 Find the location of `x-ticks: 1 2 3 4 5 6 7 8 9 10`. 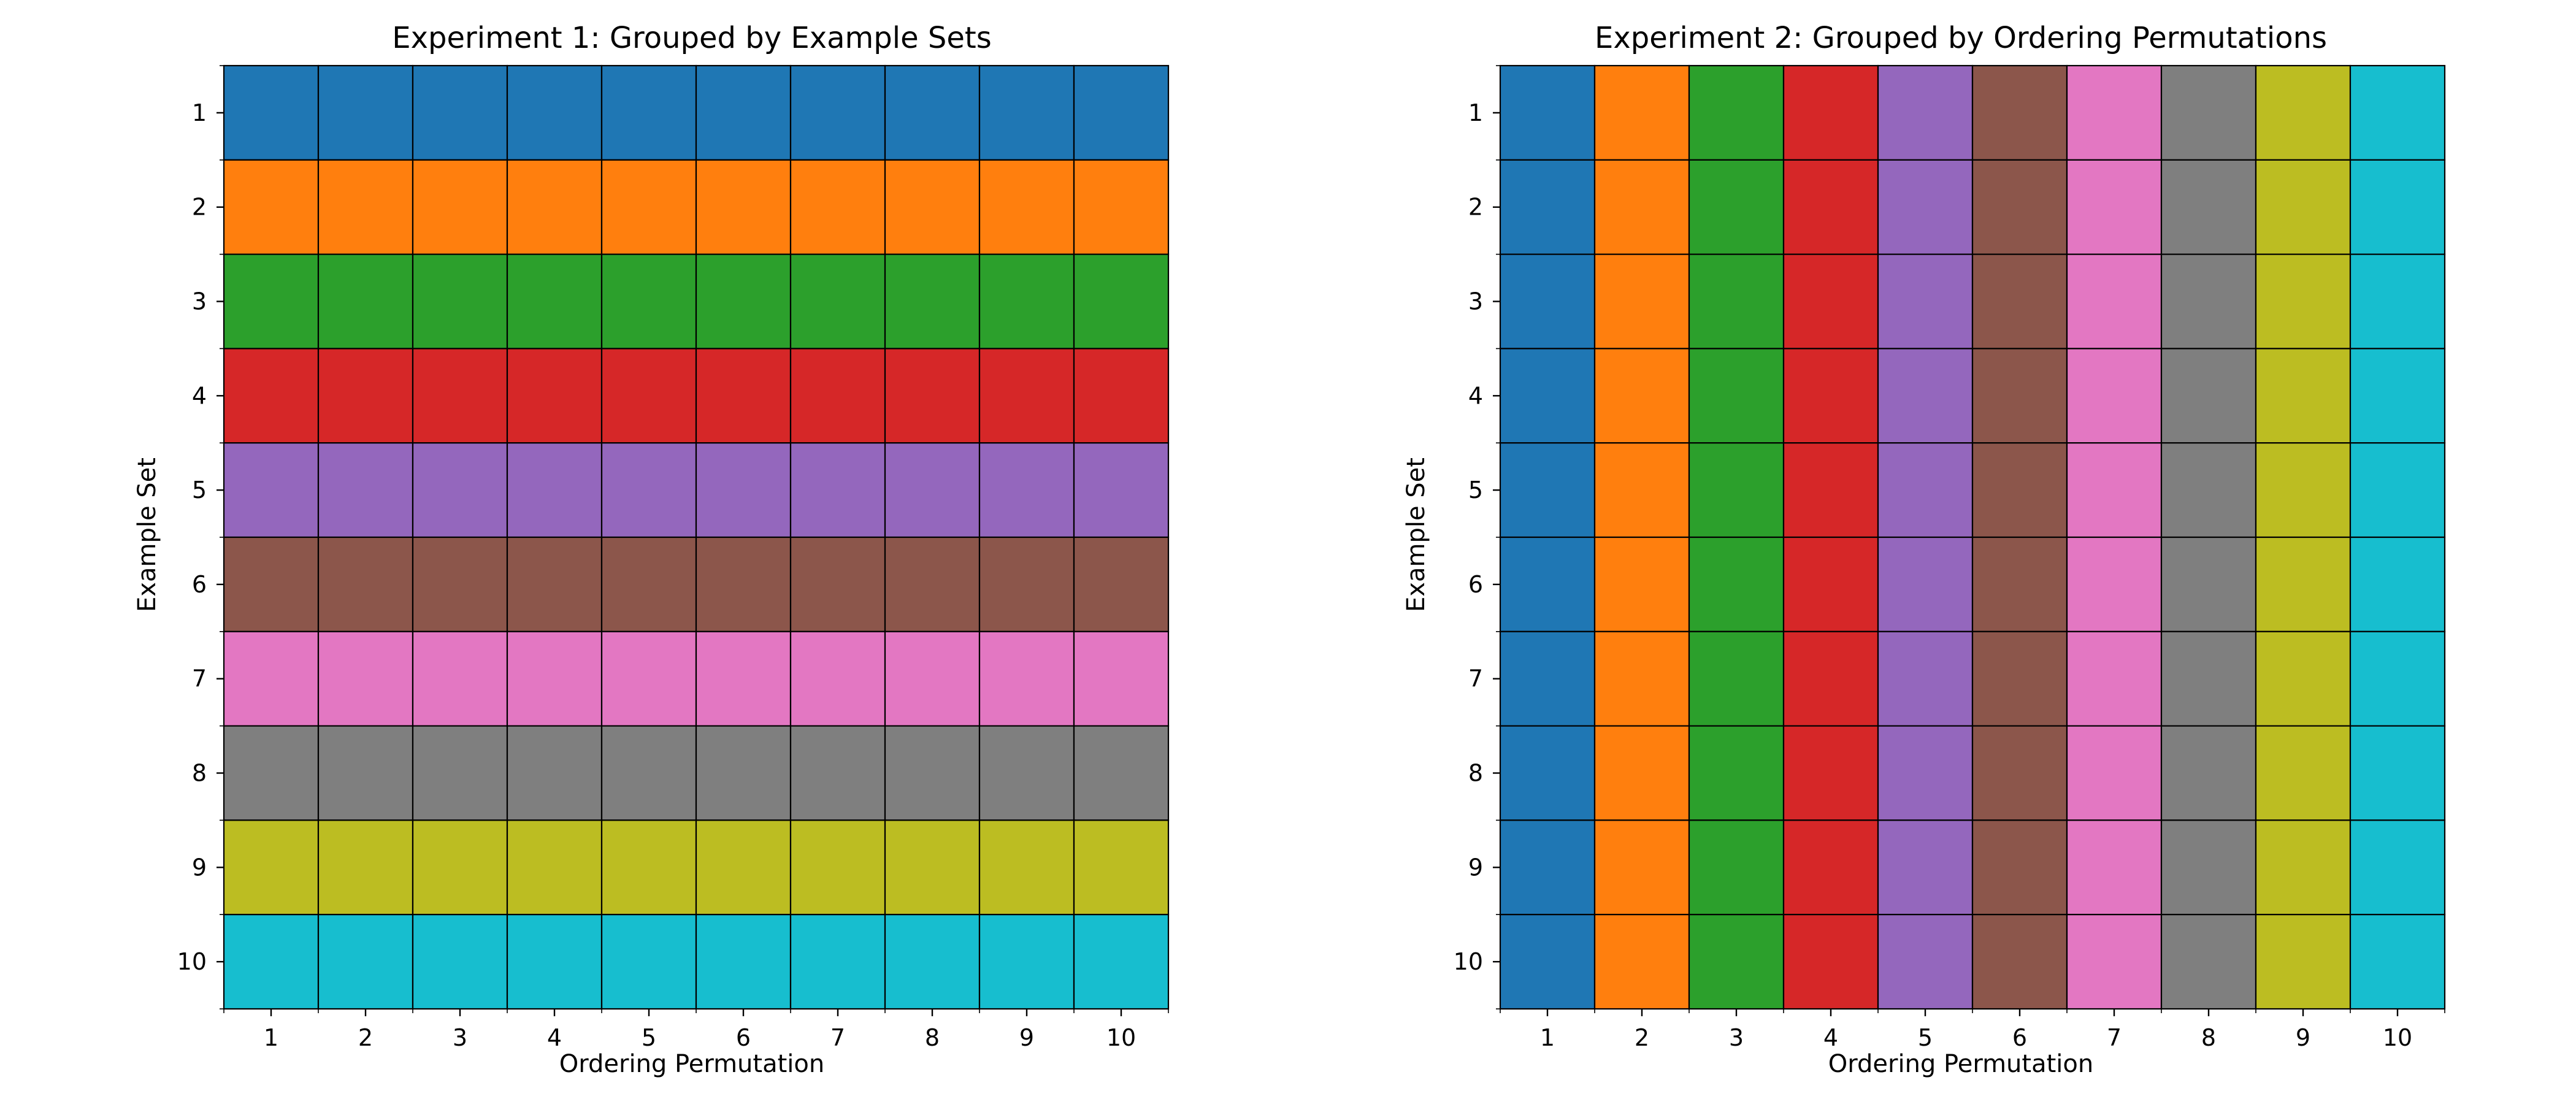

x-ticks: 1 2 3 4 5 6 7 8 9 10 is located at coordinates (696, 1030).